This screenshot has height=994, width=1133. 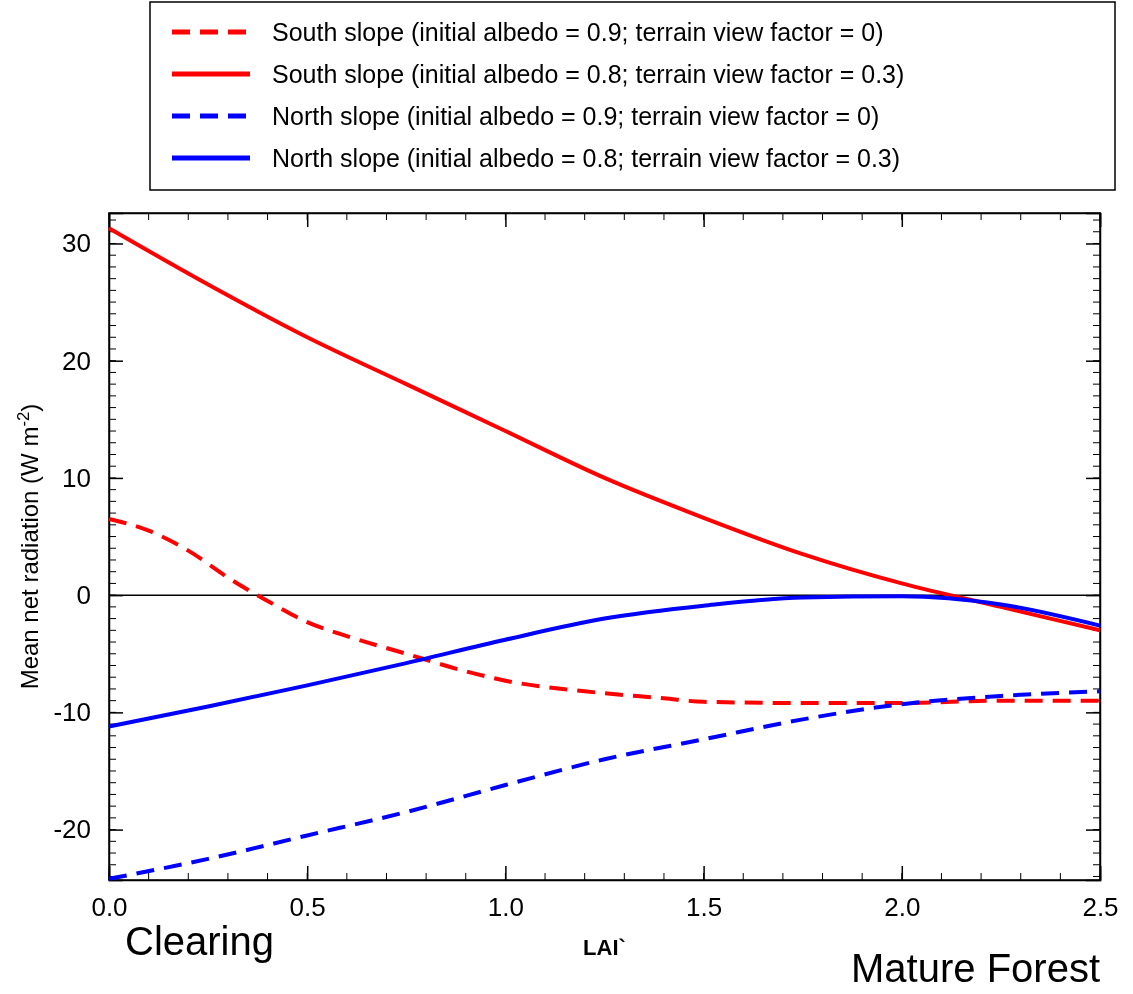 What do you see at coordinates (76, 243) in the screenshot?
I see `y-tick-label: 30` at bounding box center [76, 243].